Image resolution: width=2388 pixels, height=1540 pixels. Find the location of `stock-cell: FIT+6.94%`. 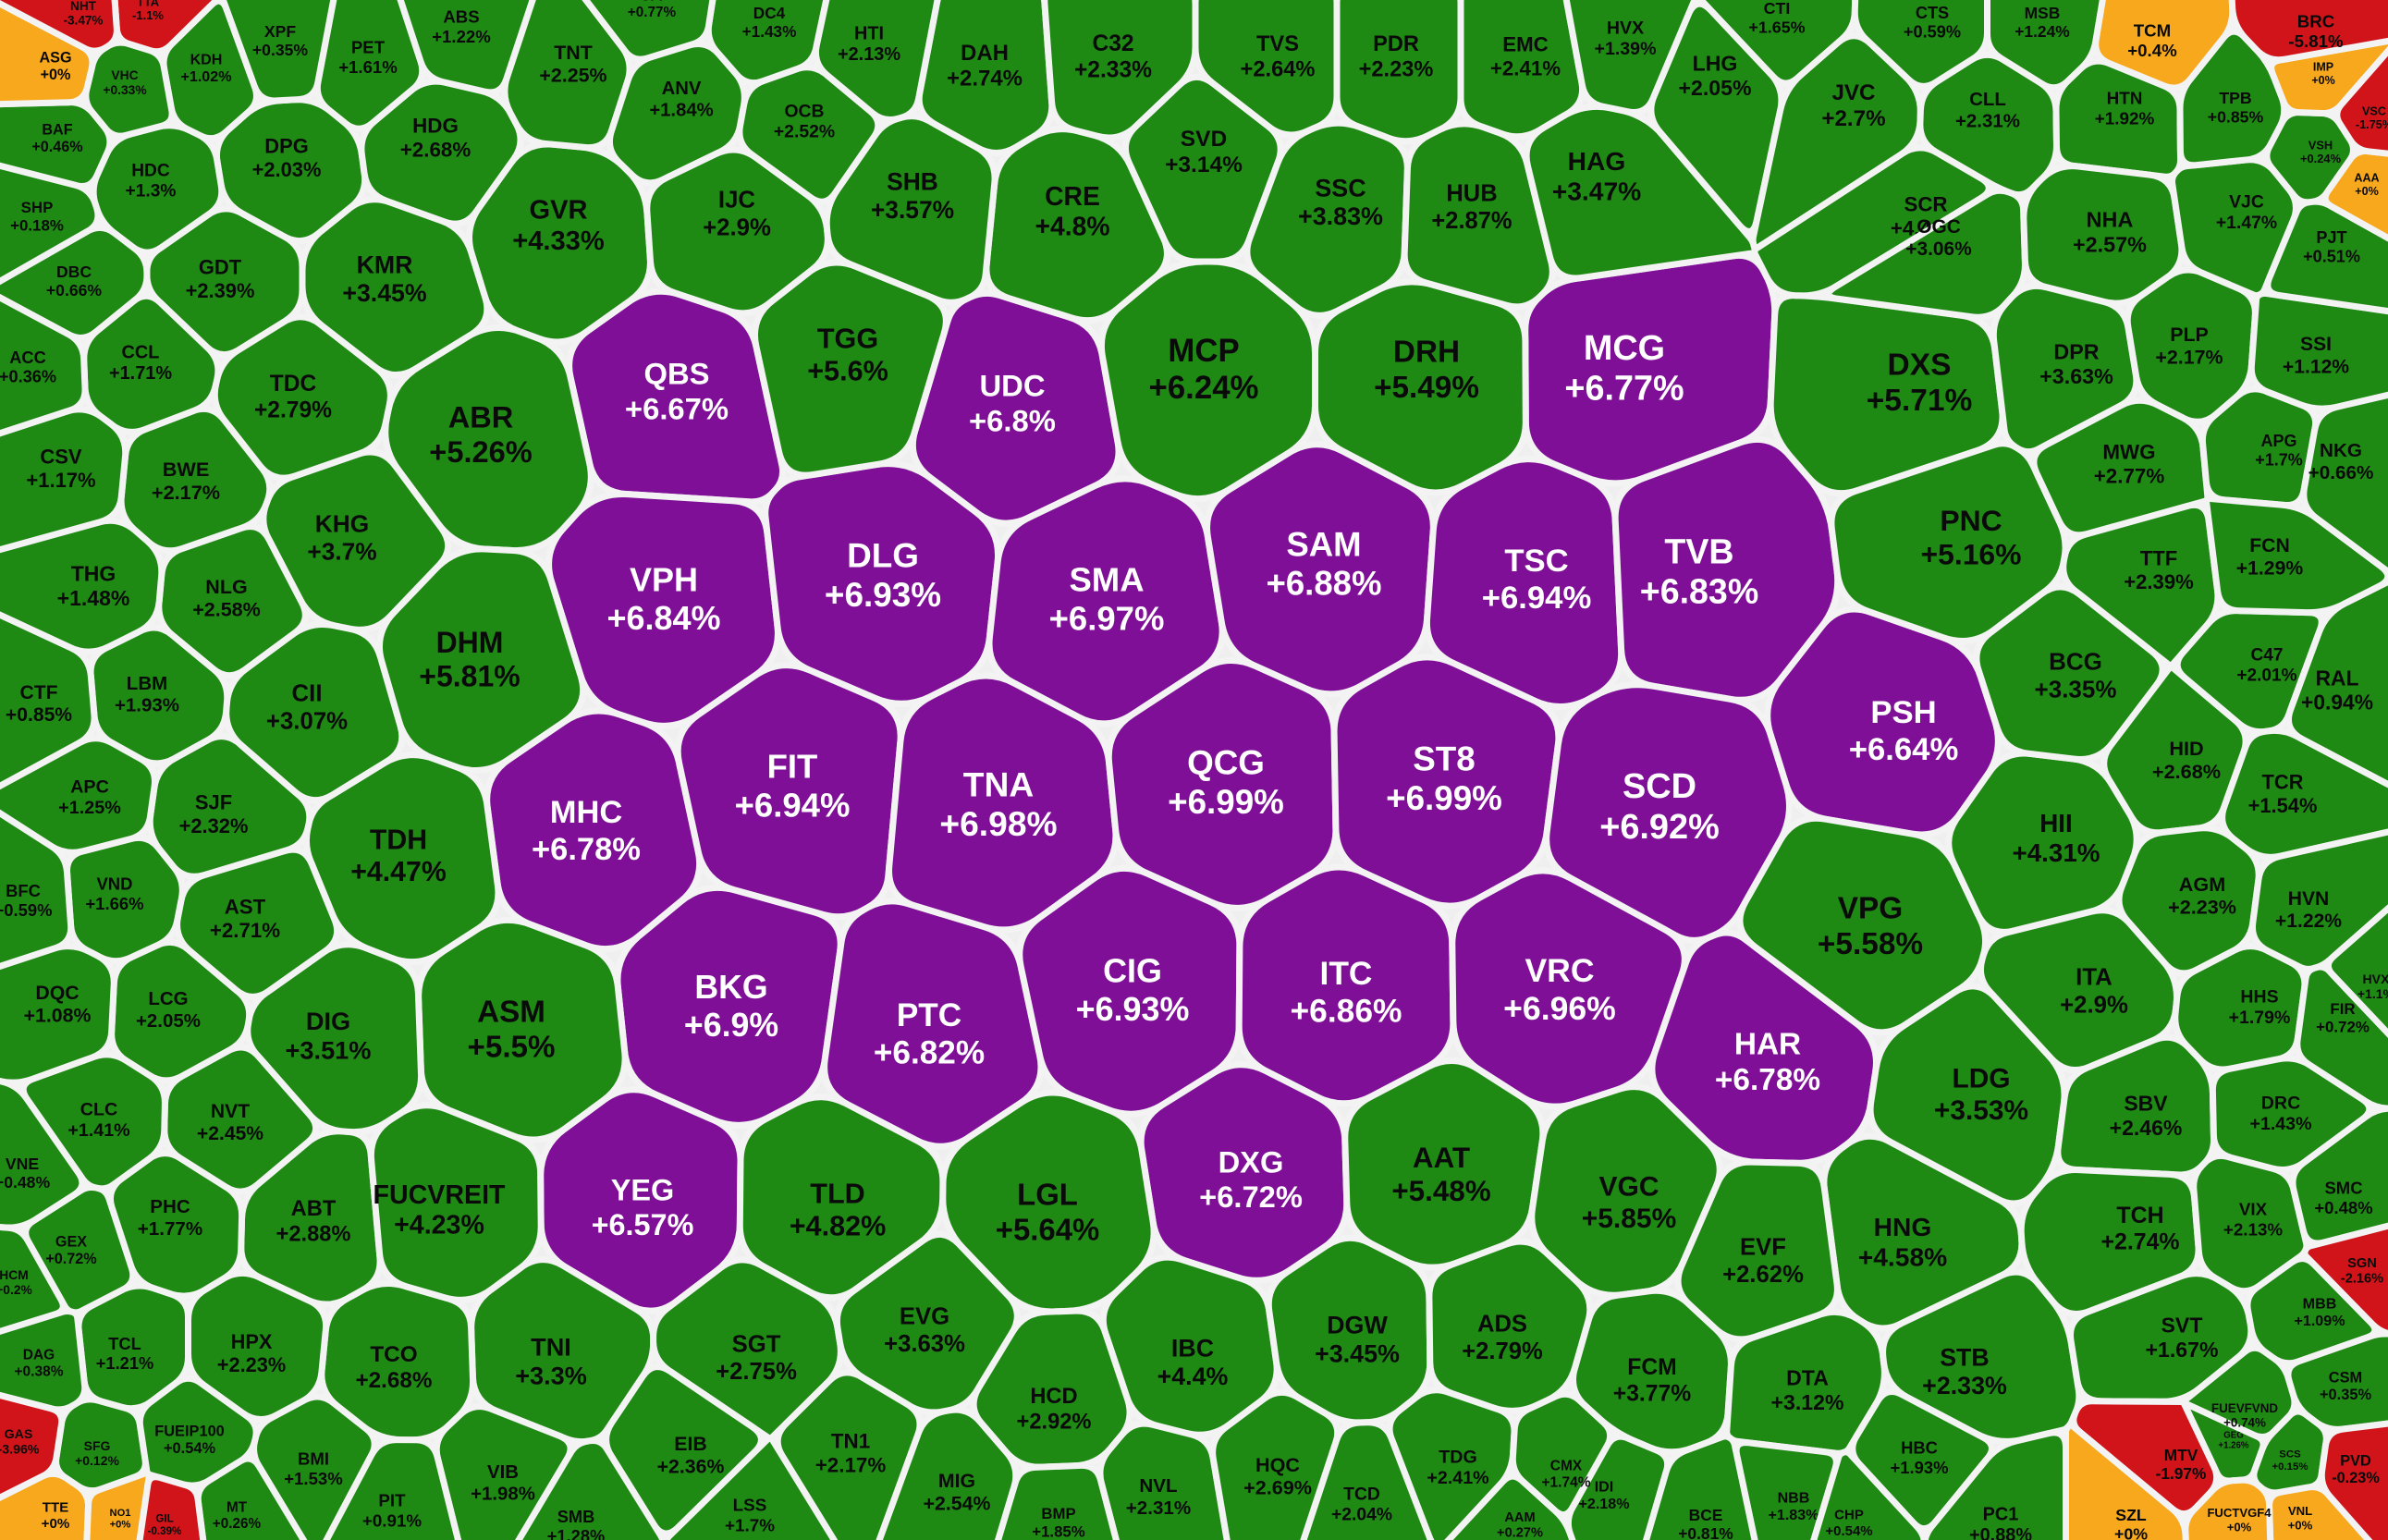

stock-cell: FIT+6.94% is located at coordinates (789, 791).